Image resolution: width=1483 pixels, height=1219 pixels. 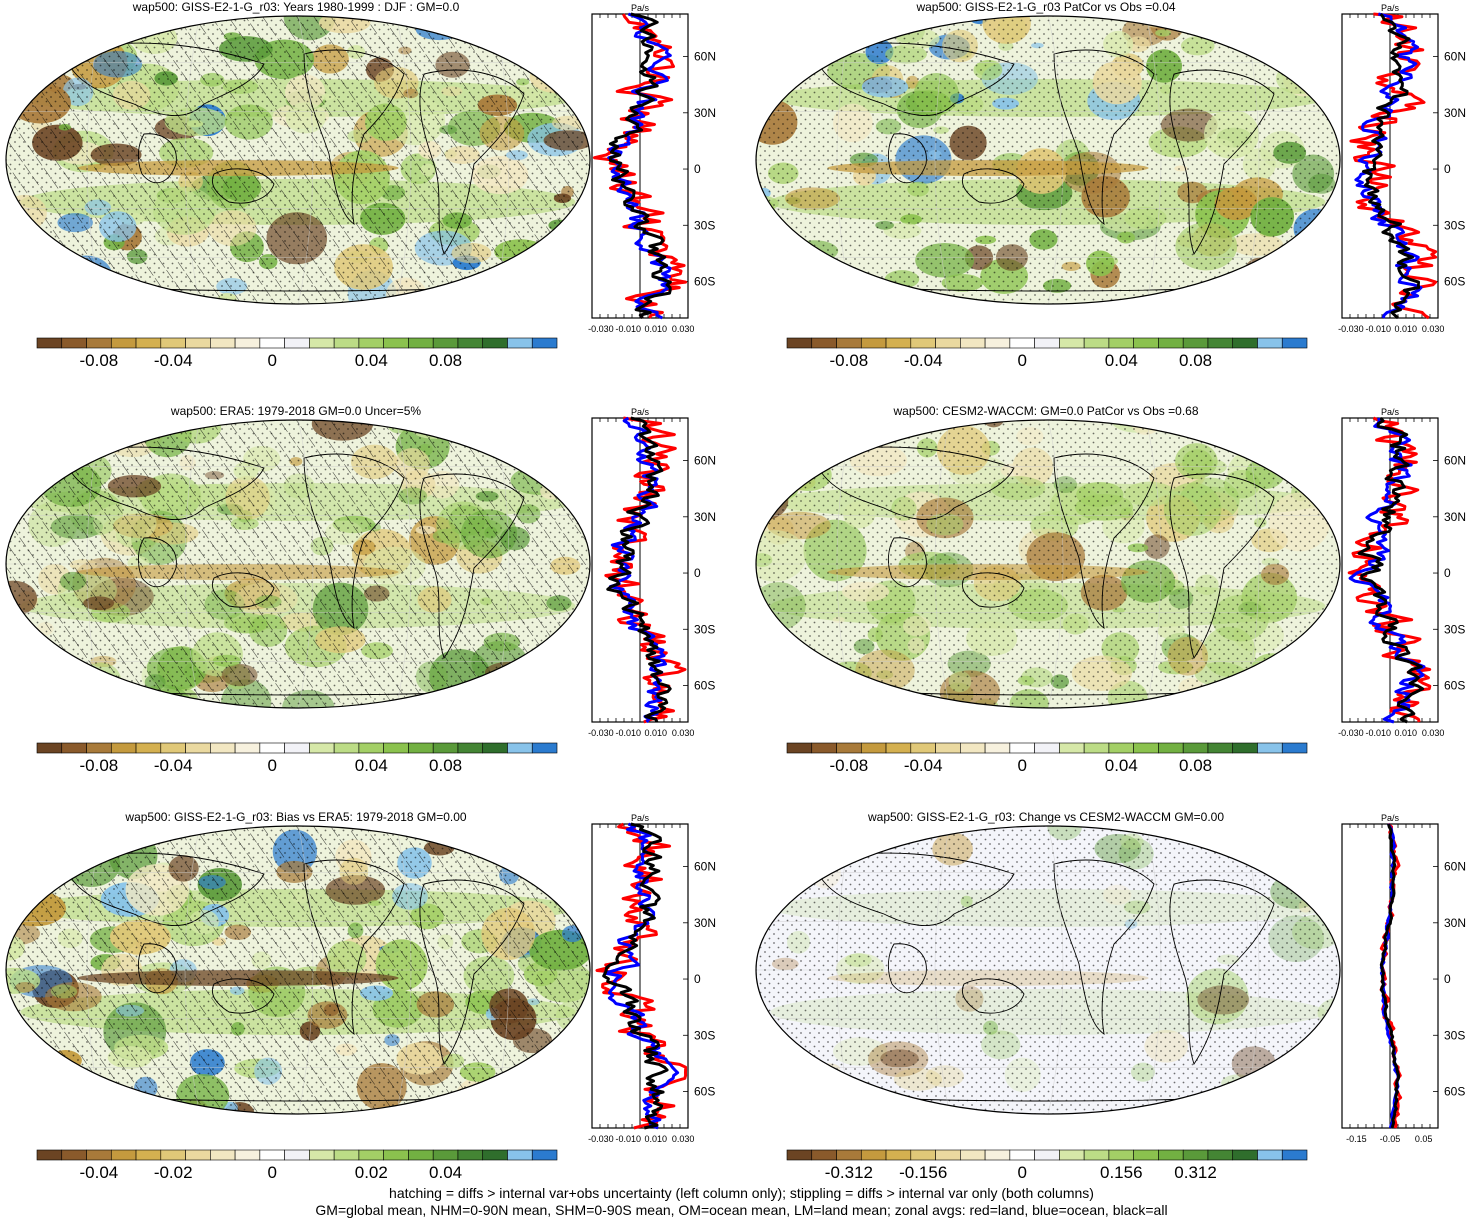 I want to click on colorbar-label: 0.02, so click(x=371, y=1172).